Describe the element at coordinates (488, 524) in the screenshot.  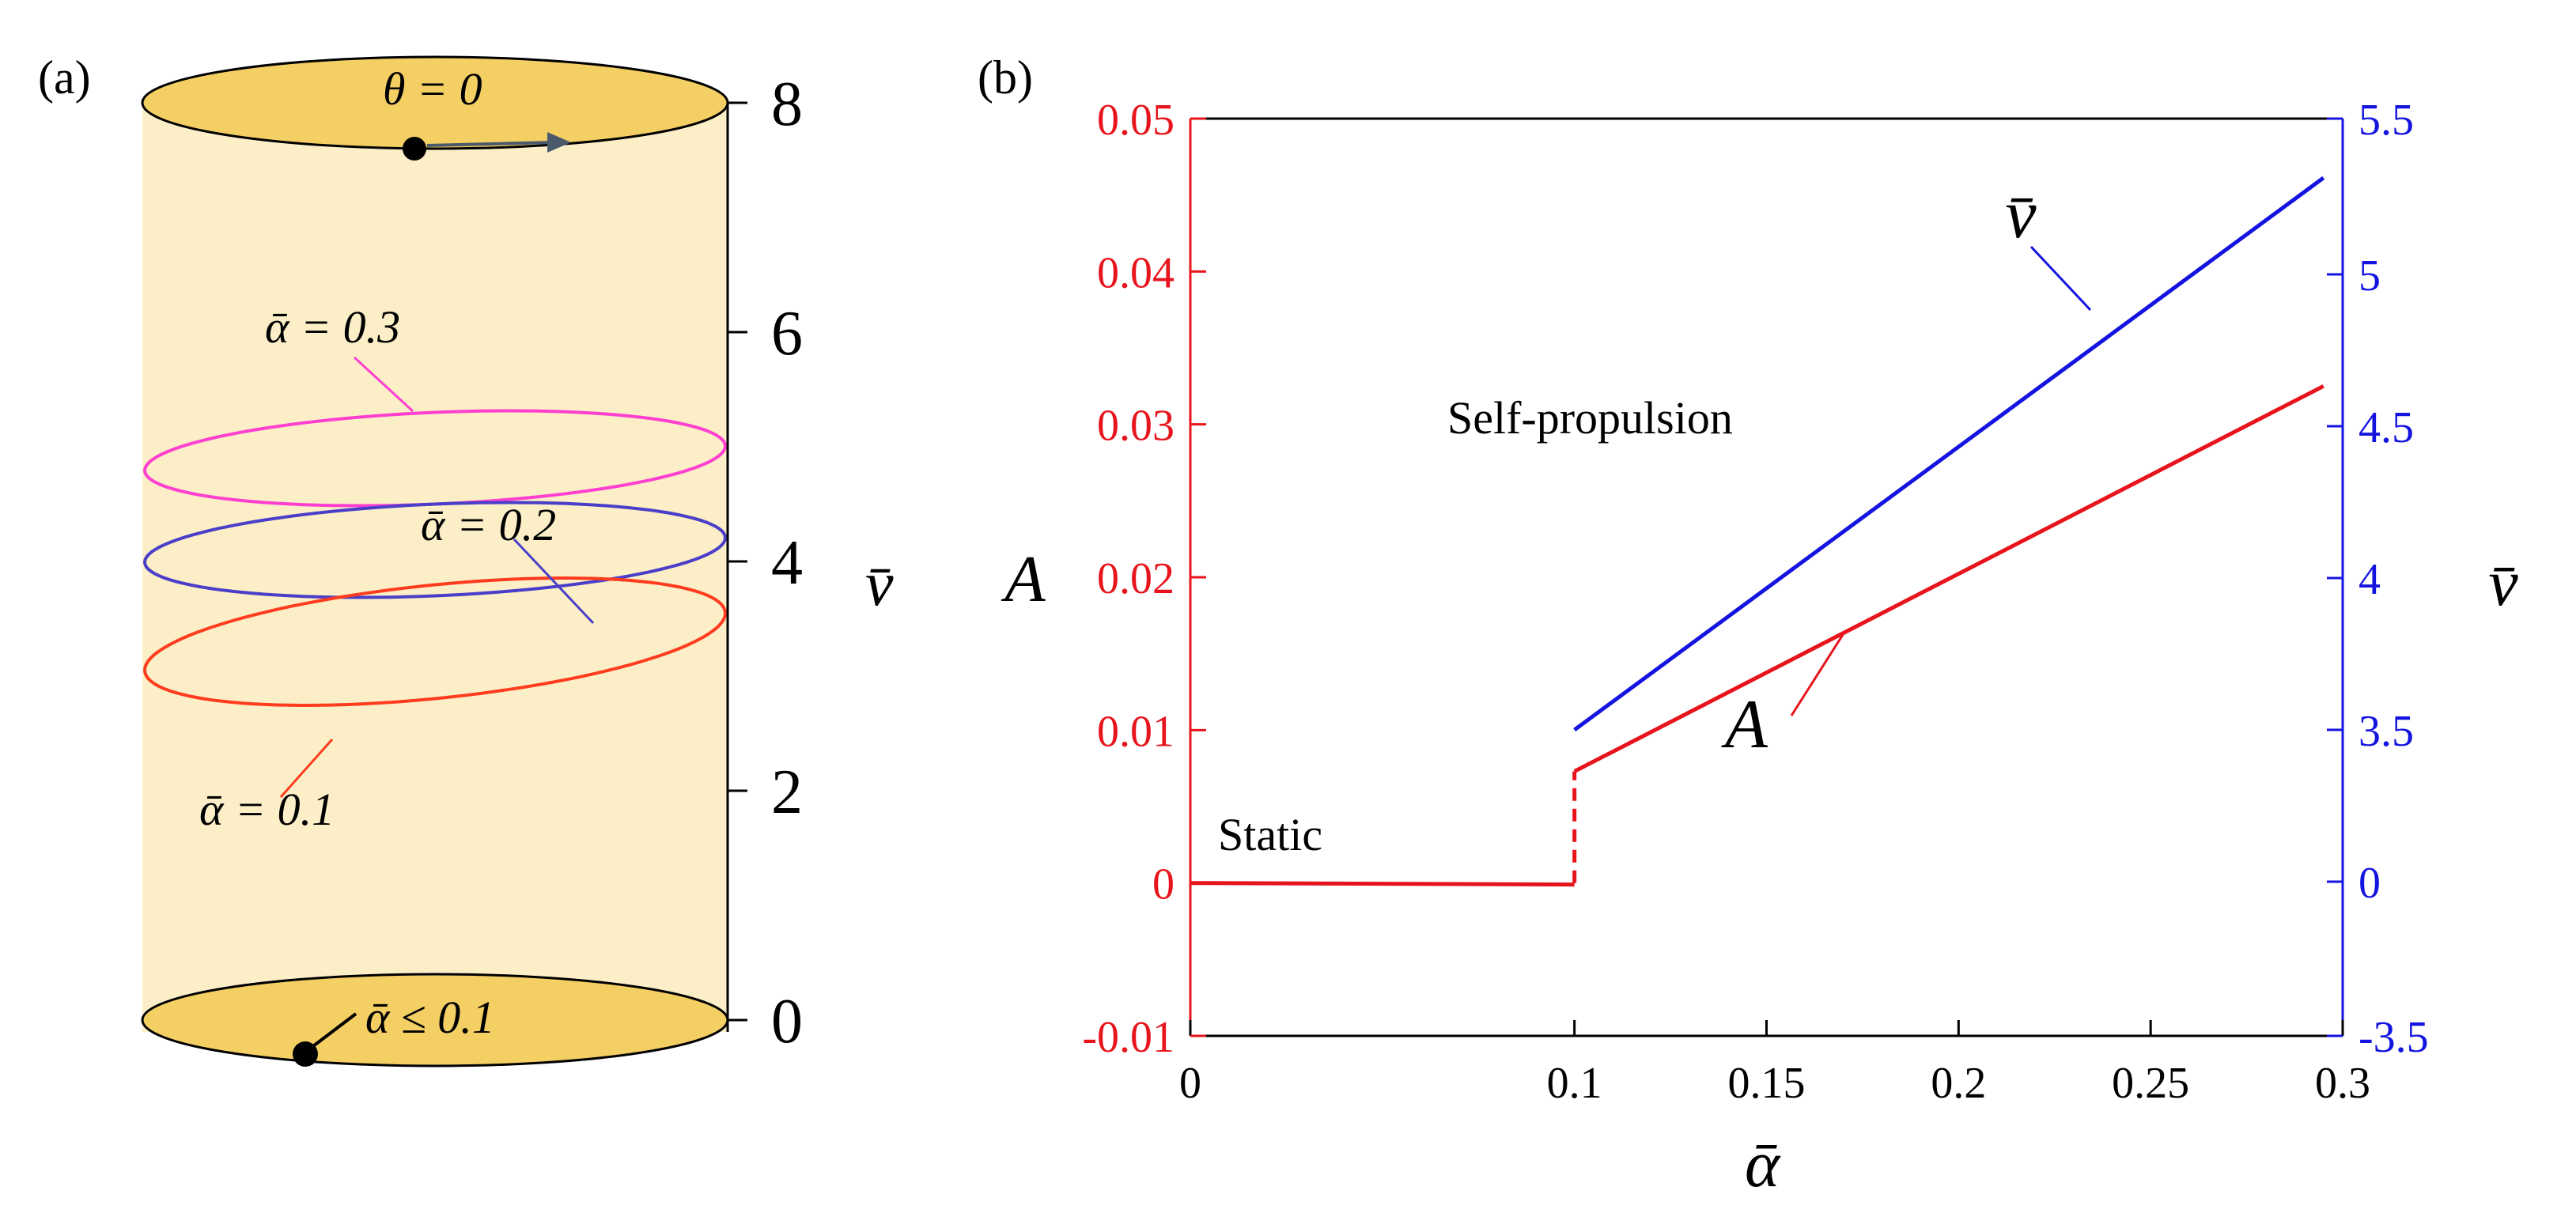
I see `orbit-0.2-label: ᾱ = 0.2` at that location.